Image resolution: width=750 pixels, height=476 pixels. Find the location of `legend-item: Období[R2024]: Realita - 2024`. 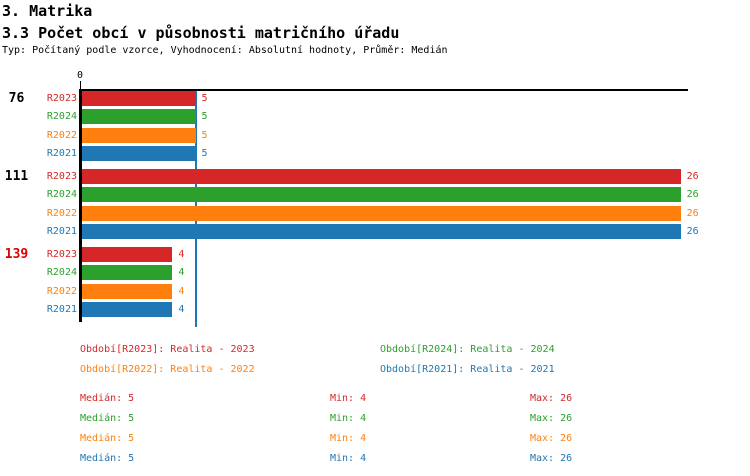

legend-item: Období[R2024]: Realita - 2024 is located at coordinates (467, 349).